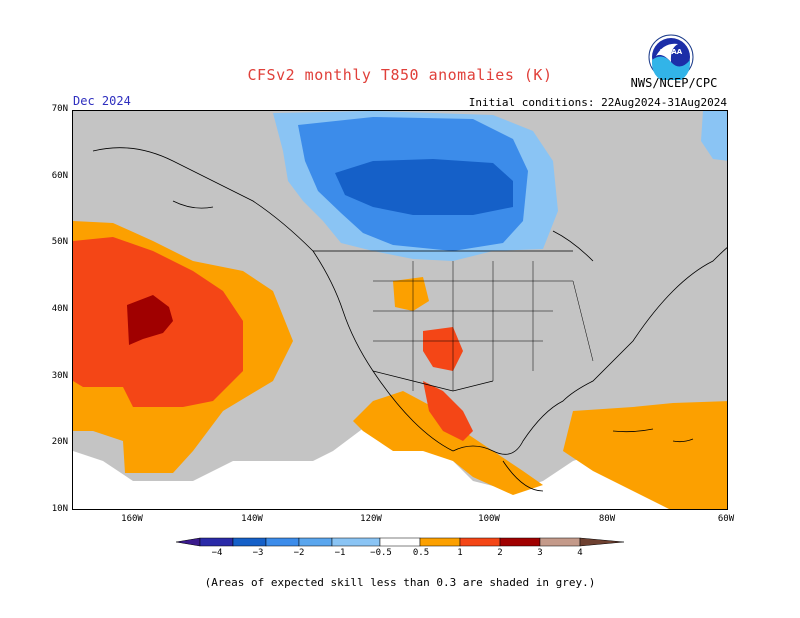 The image size is (800, 618). I want to click on map-title: CFSv2 monthly T850 anomalies (K), so click(400, 75).